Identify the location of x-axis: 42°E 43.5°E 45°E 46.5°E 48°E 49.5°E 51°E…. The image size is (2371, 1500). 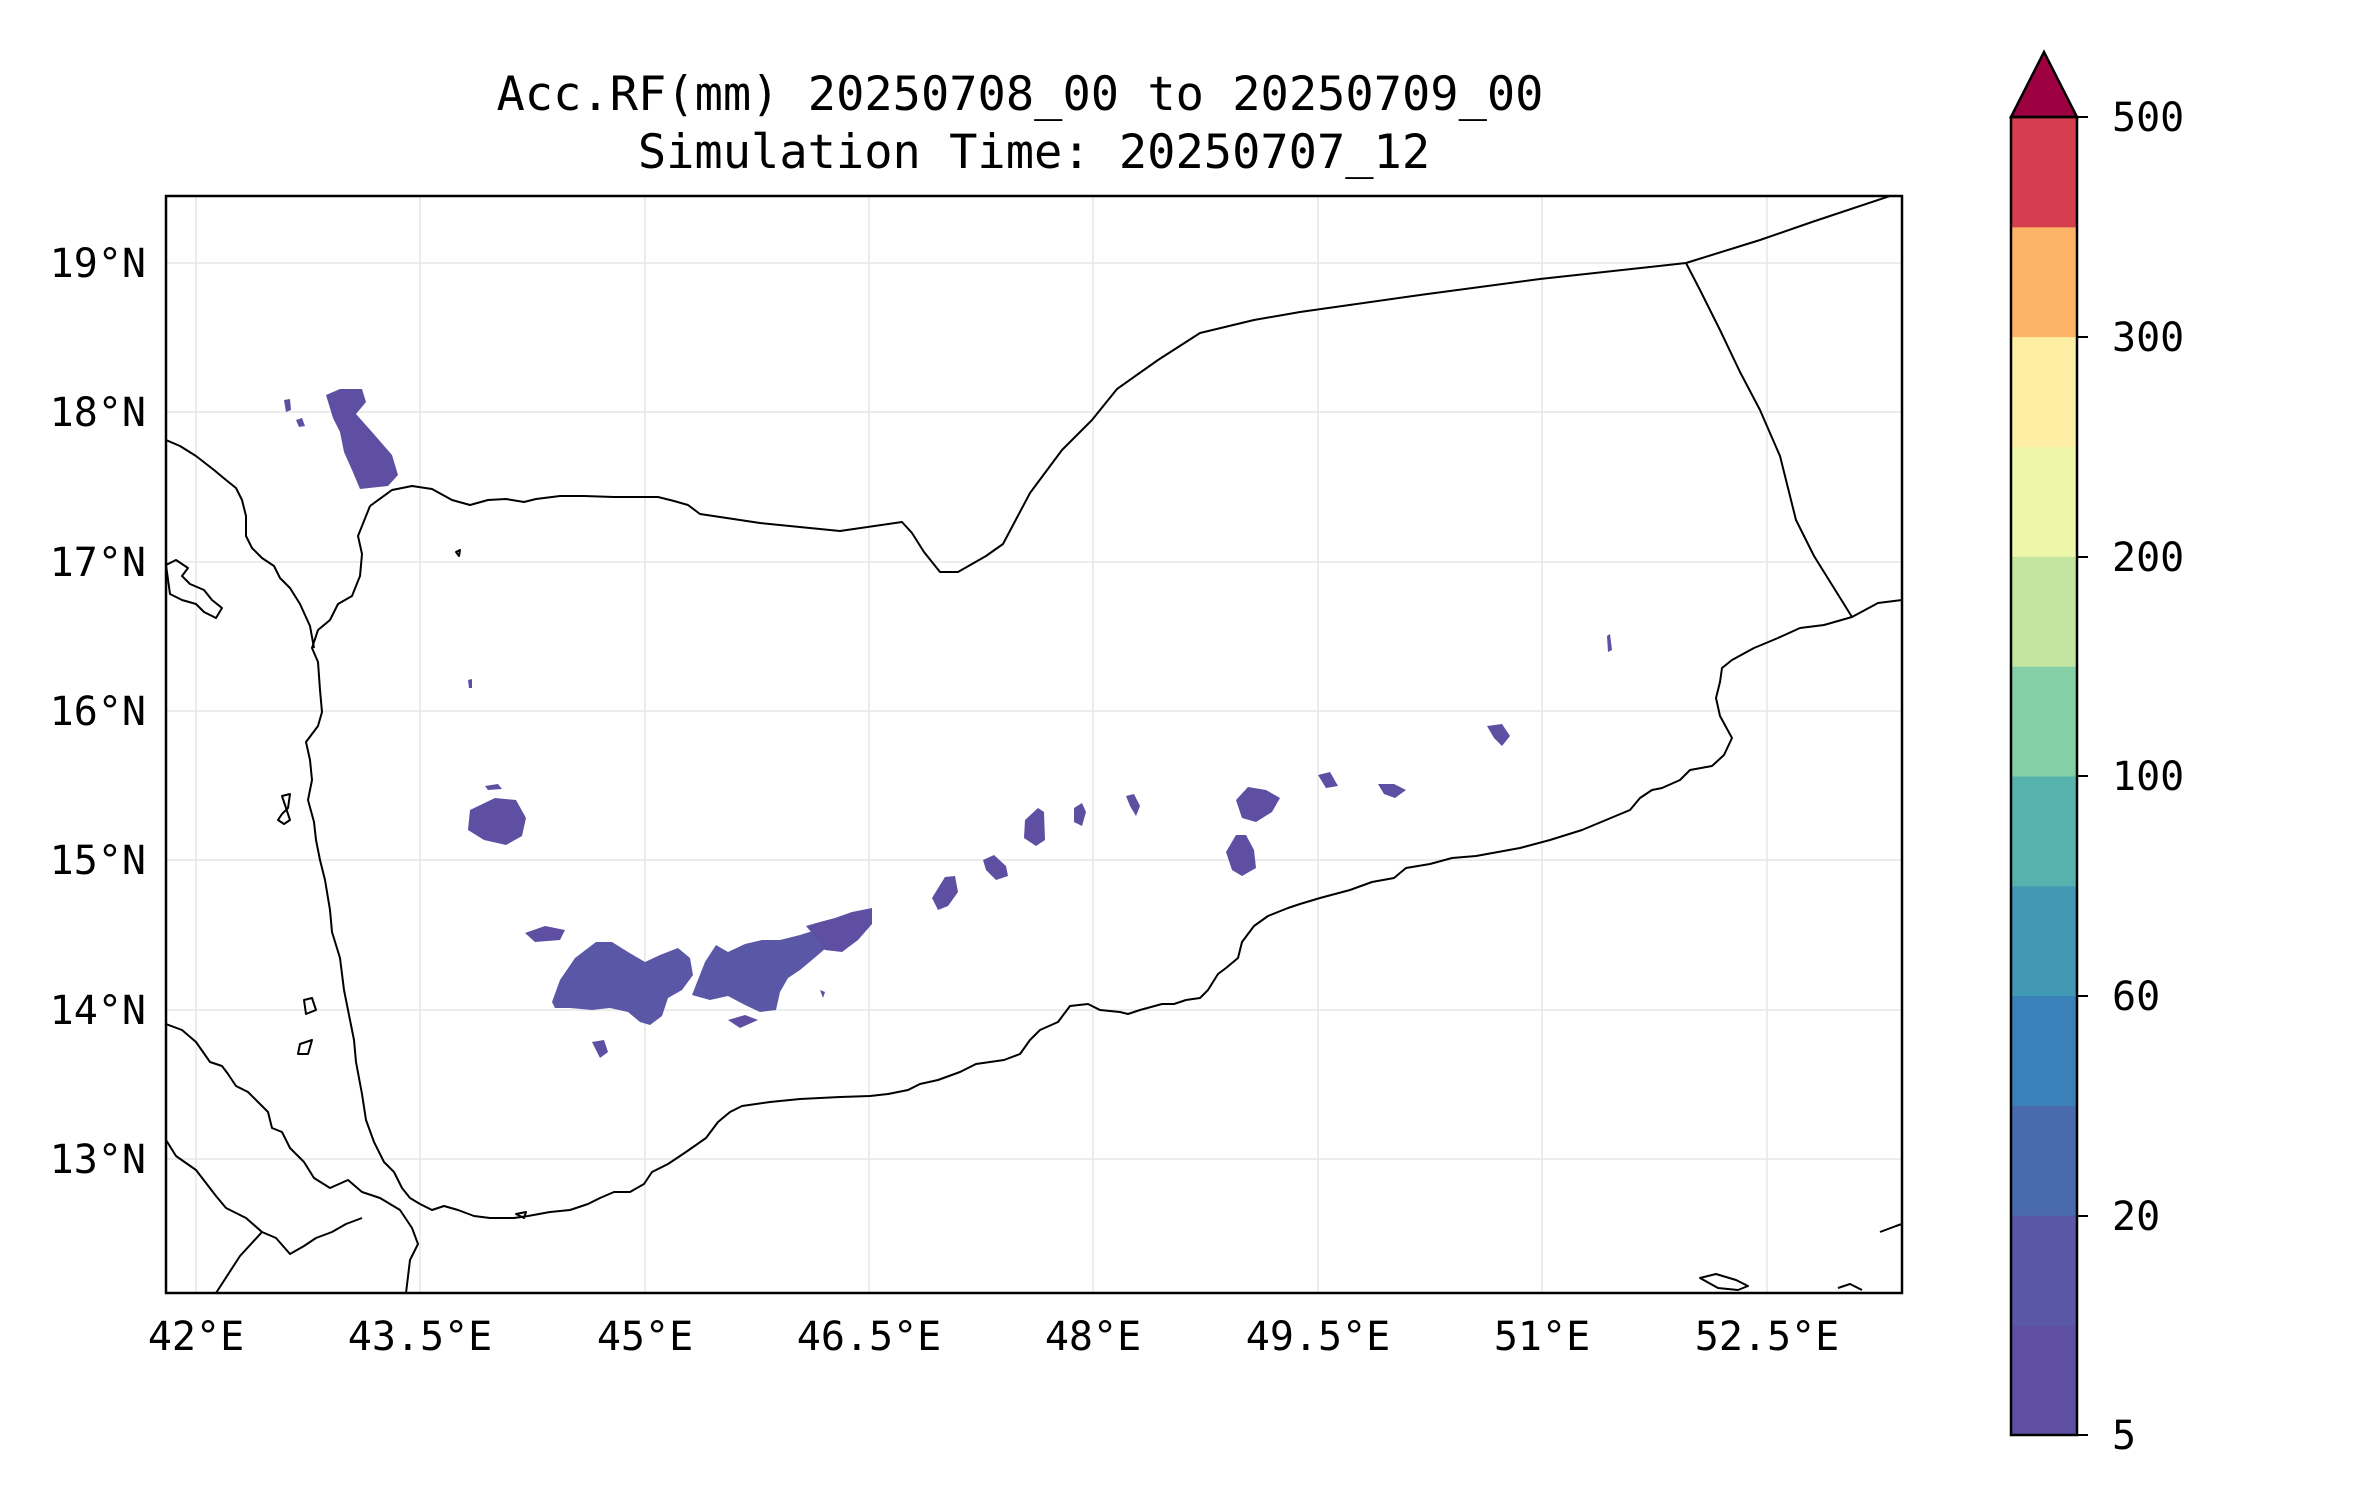
(993, 1337).